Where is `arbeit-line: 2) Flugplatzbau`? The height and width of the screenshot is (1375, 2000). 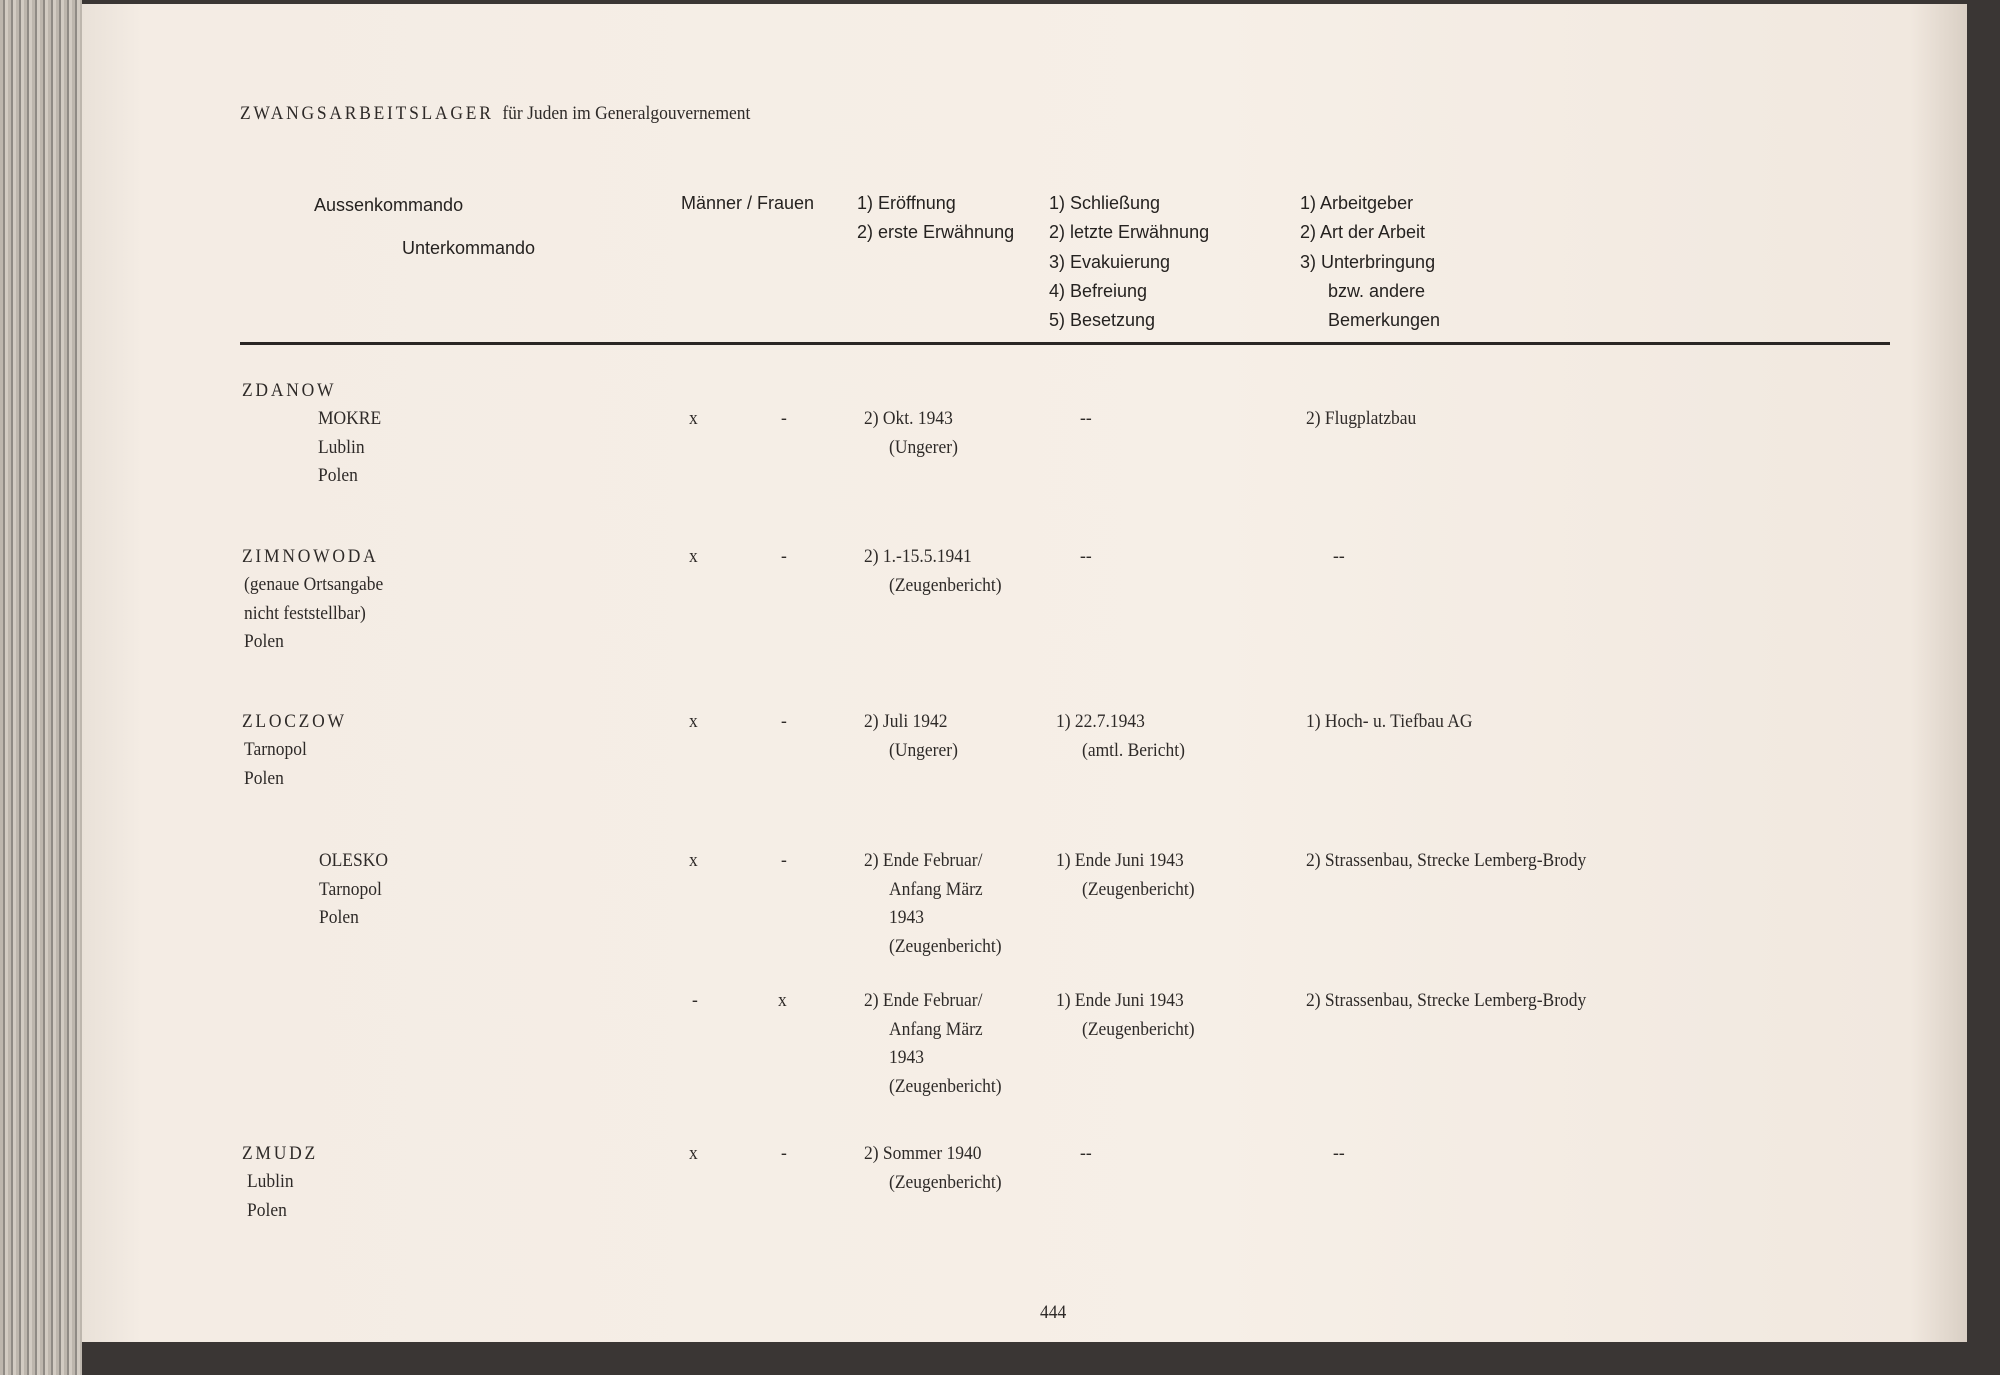
arbeit-line: 2) Flugplatzbau is located at coordinates (1361, 418).